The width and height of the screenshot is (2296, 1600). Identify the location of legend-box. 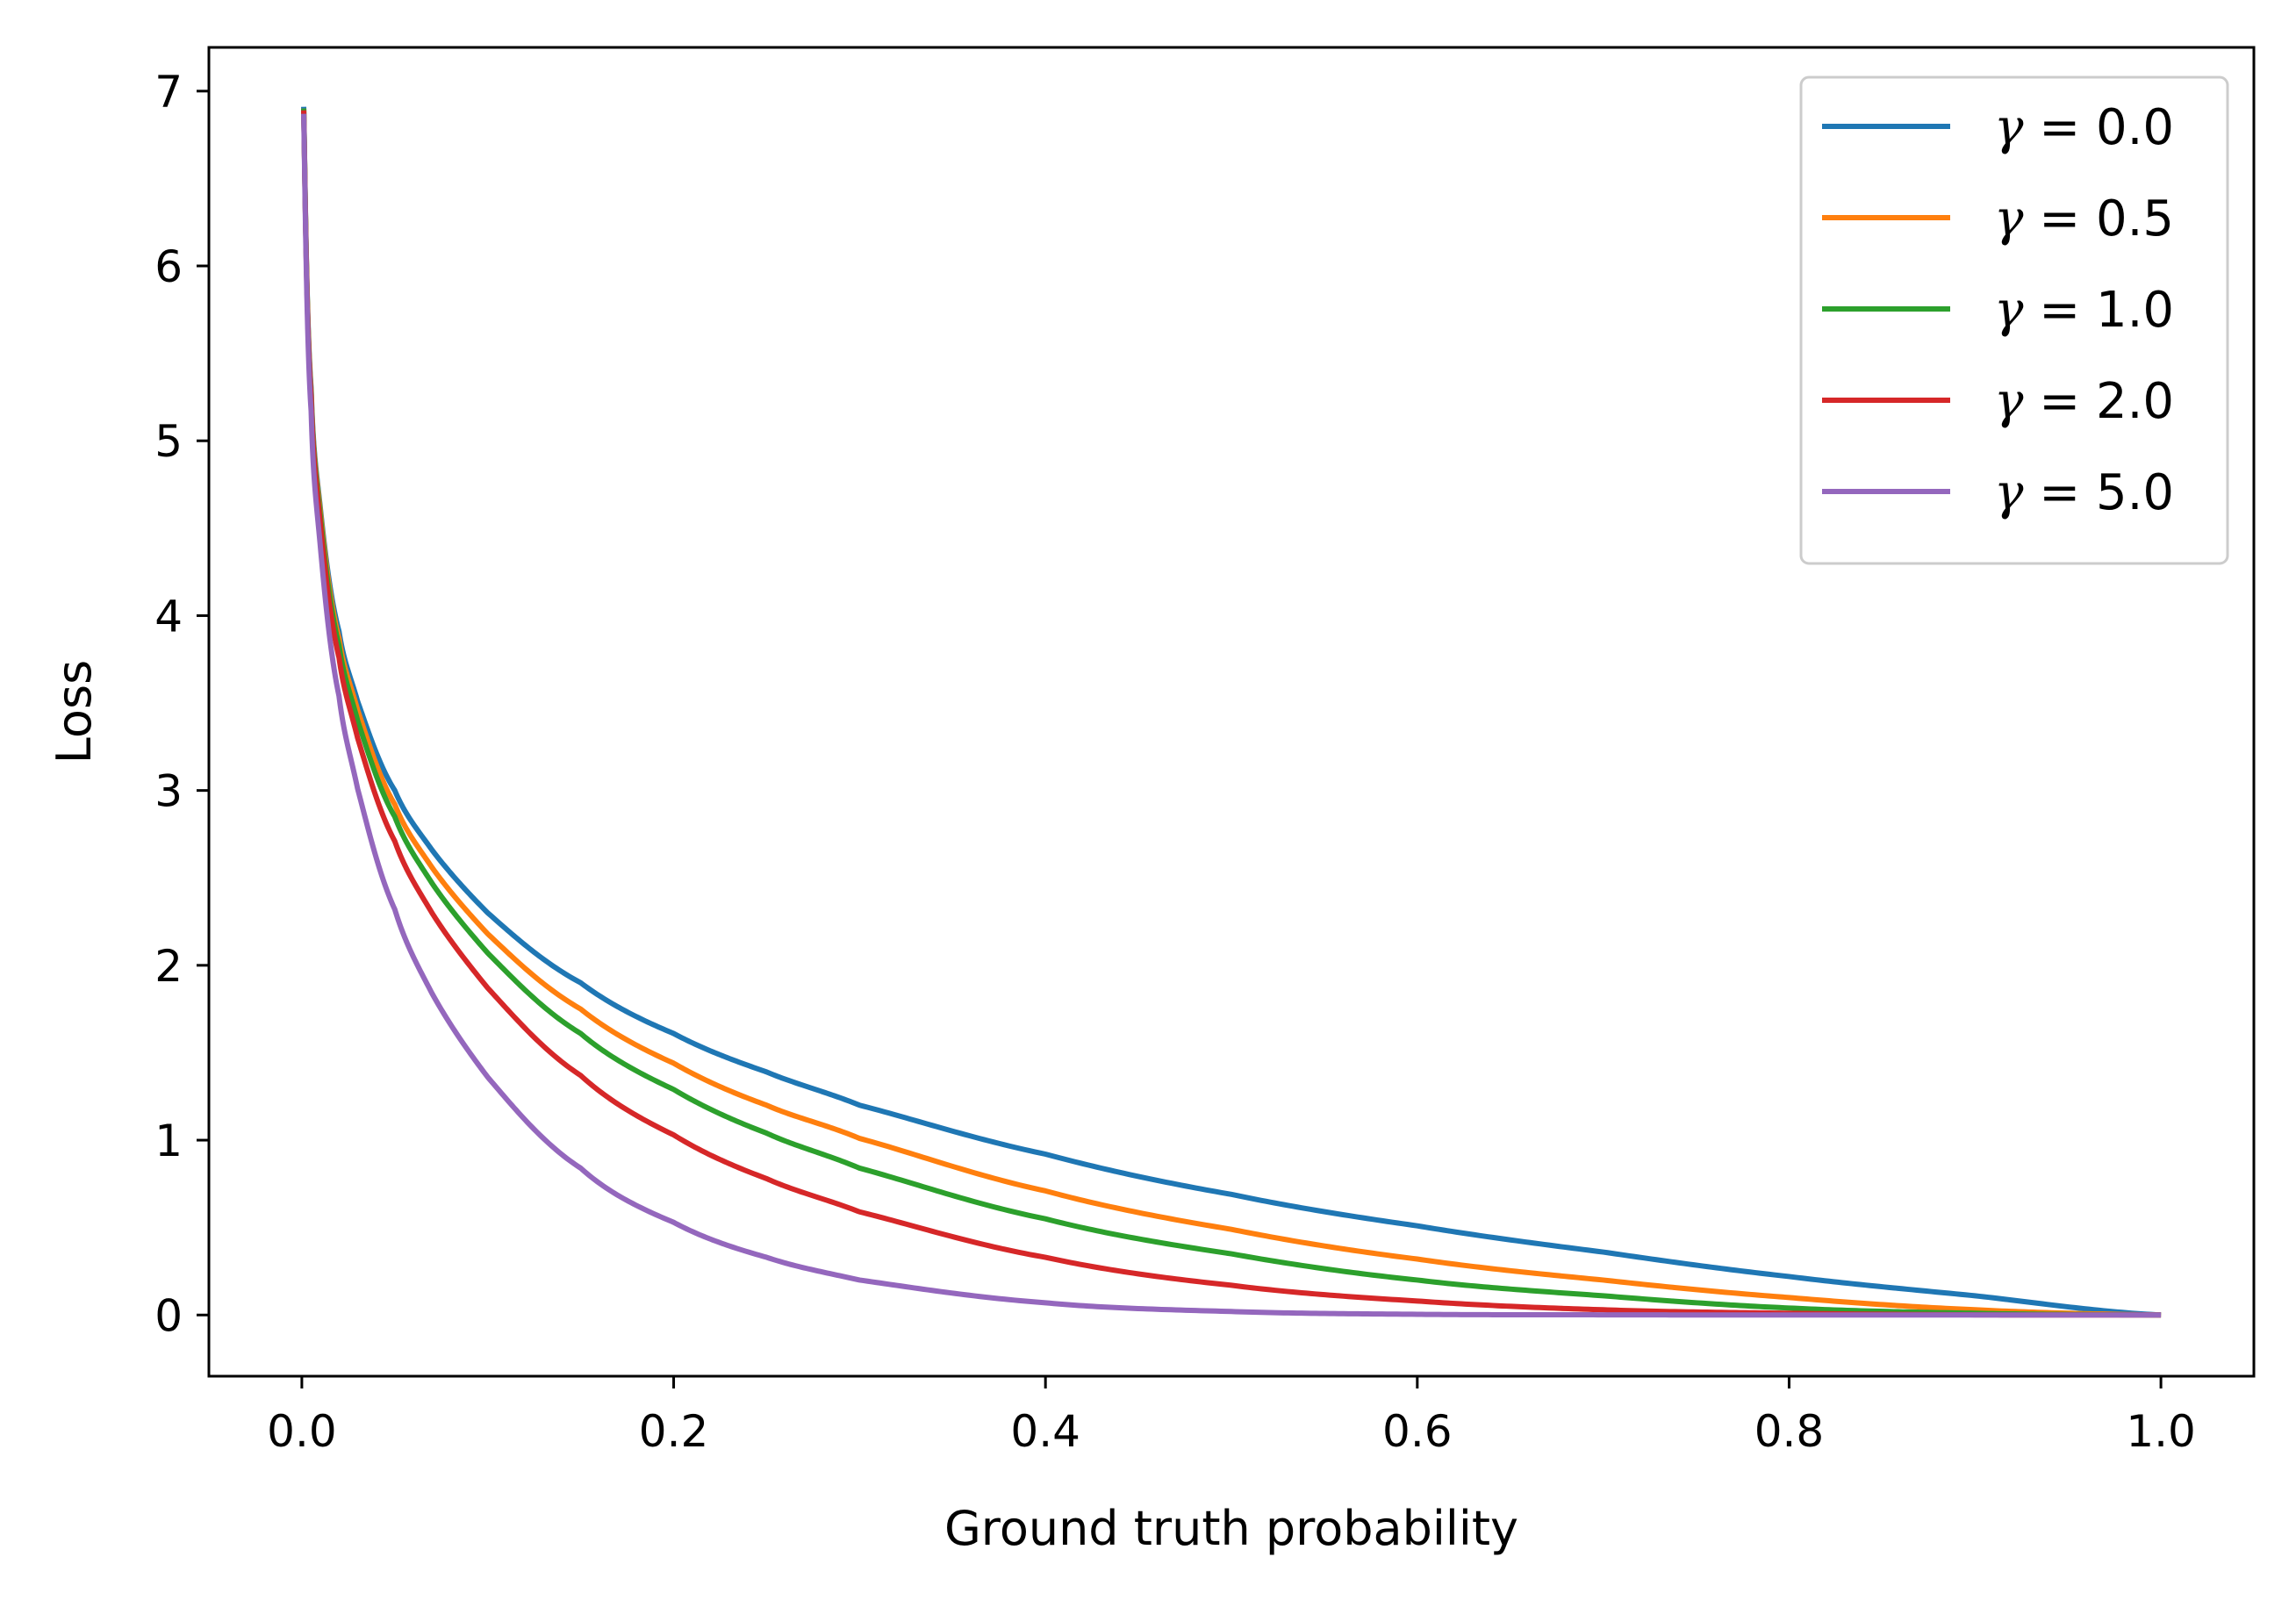
(2014, 320).